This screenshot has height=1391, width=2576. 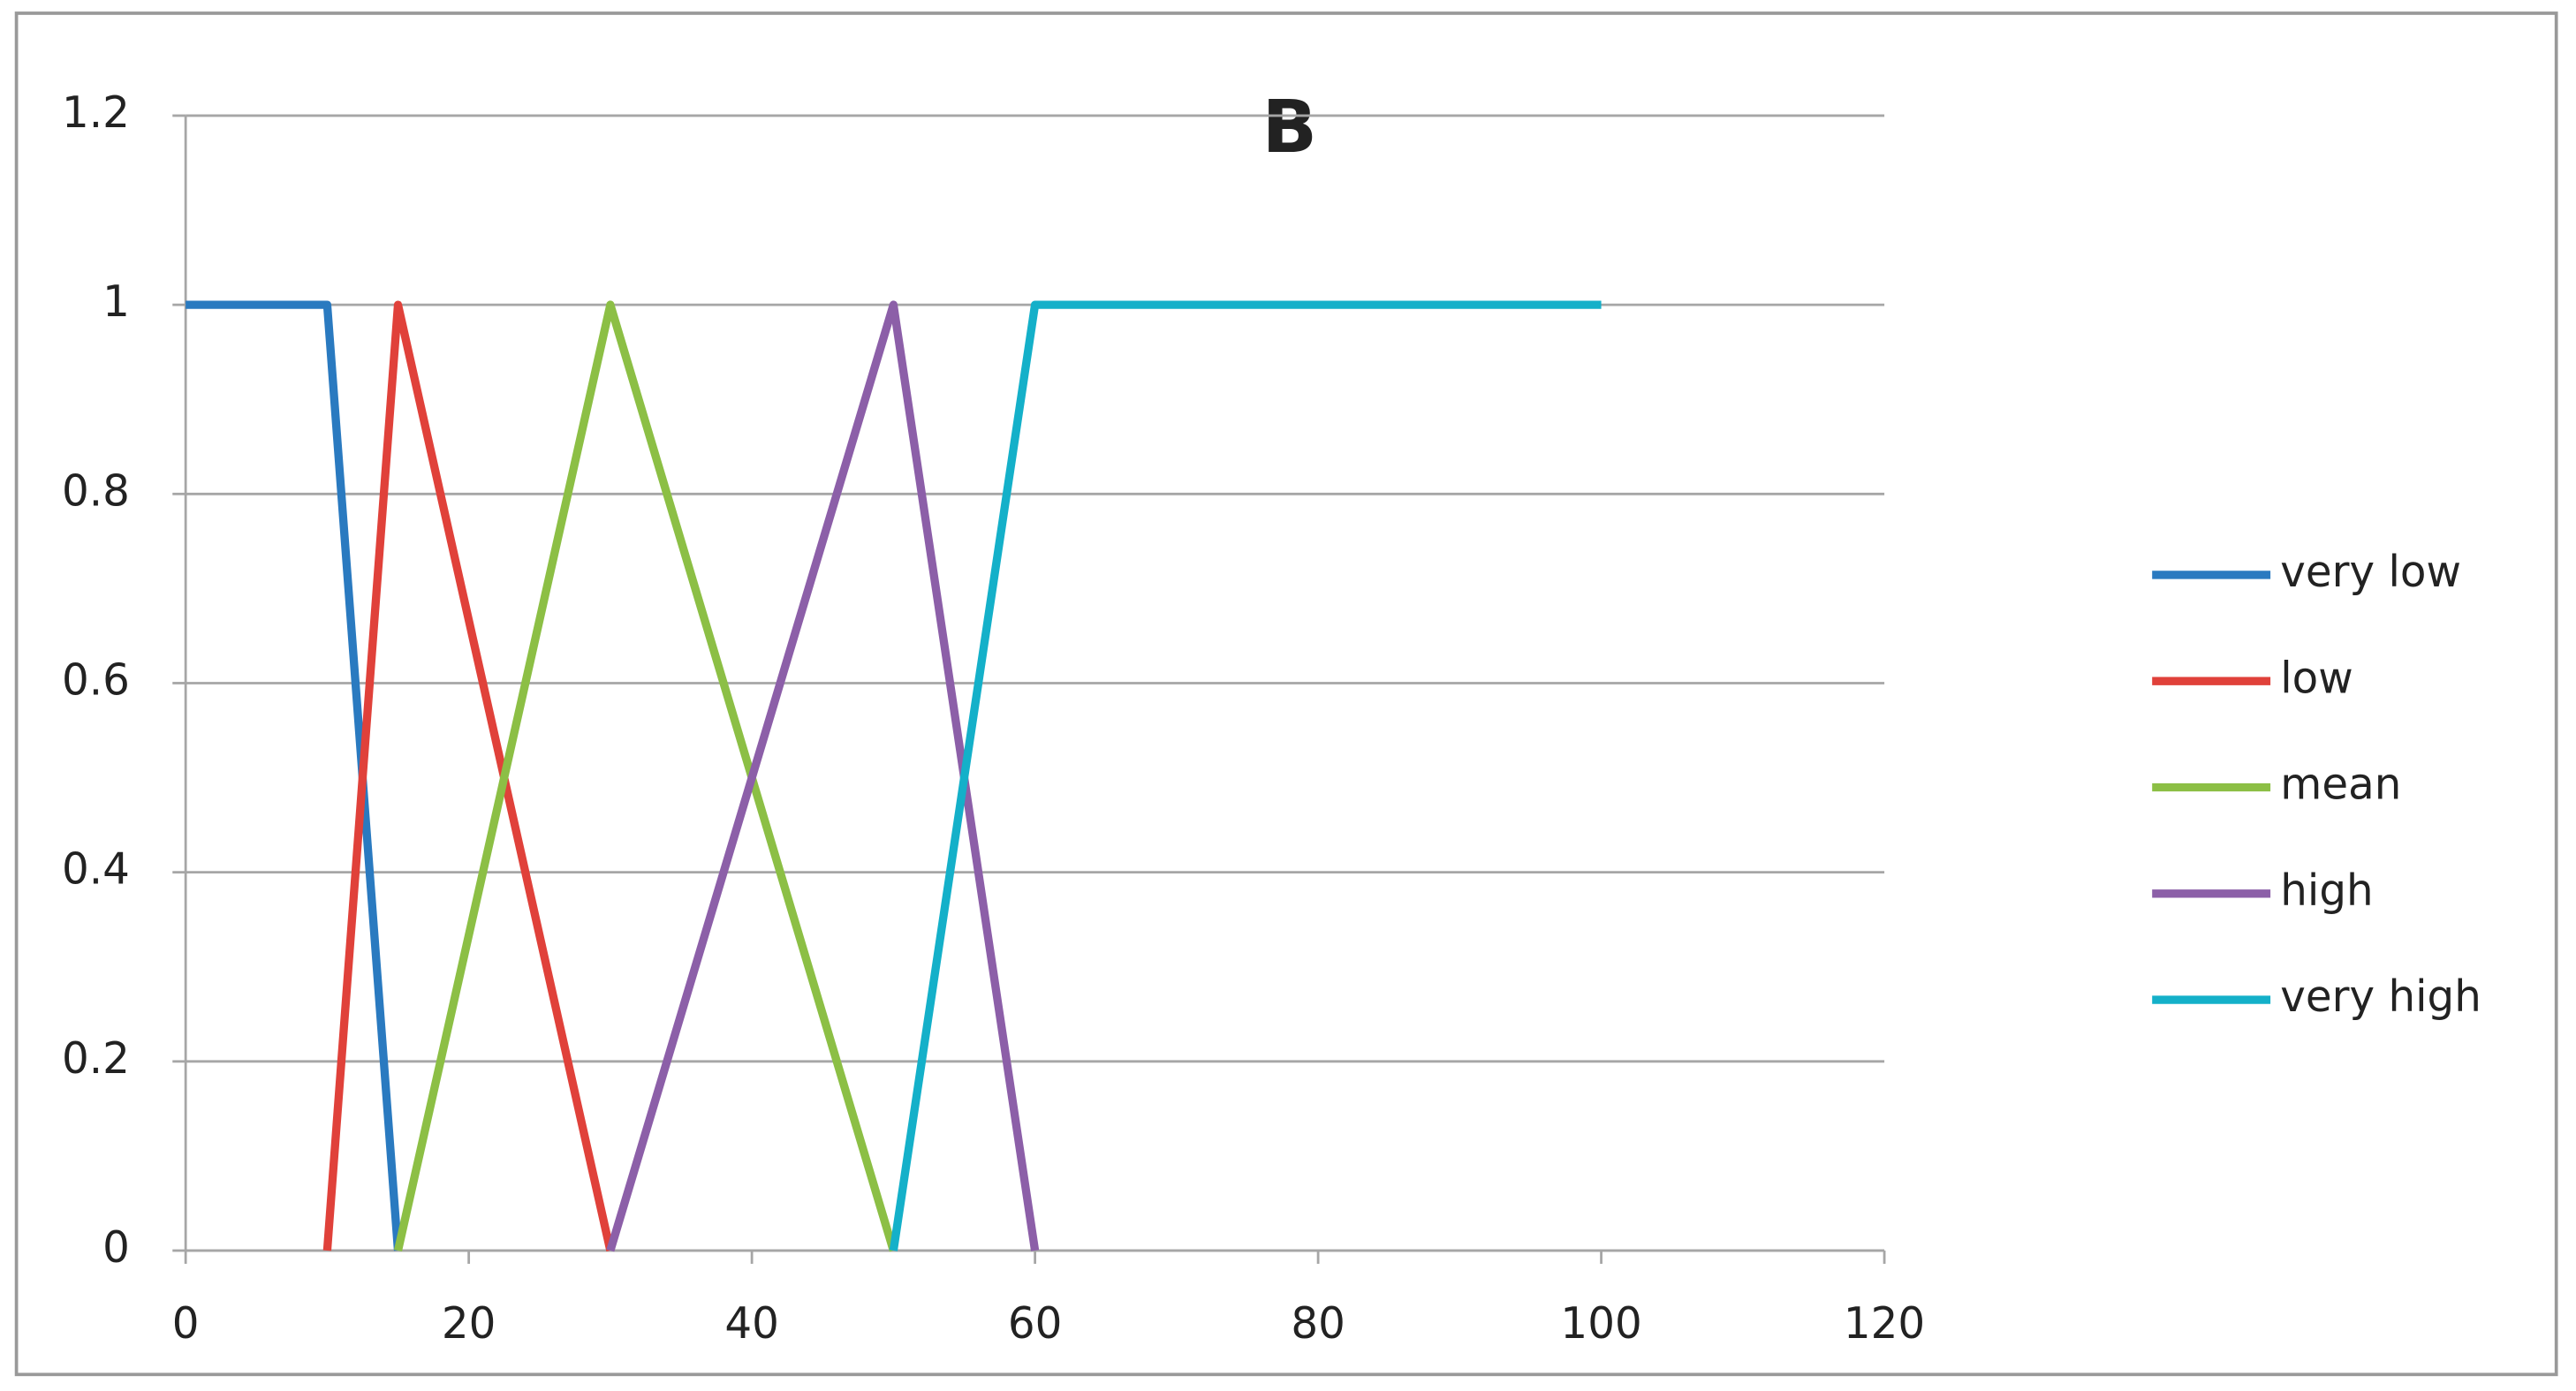 What do you see at coordinates (96, 113) in the screenshot?
I see `y-tick-label: 1.2` at bounding box center [96, 113].